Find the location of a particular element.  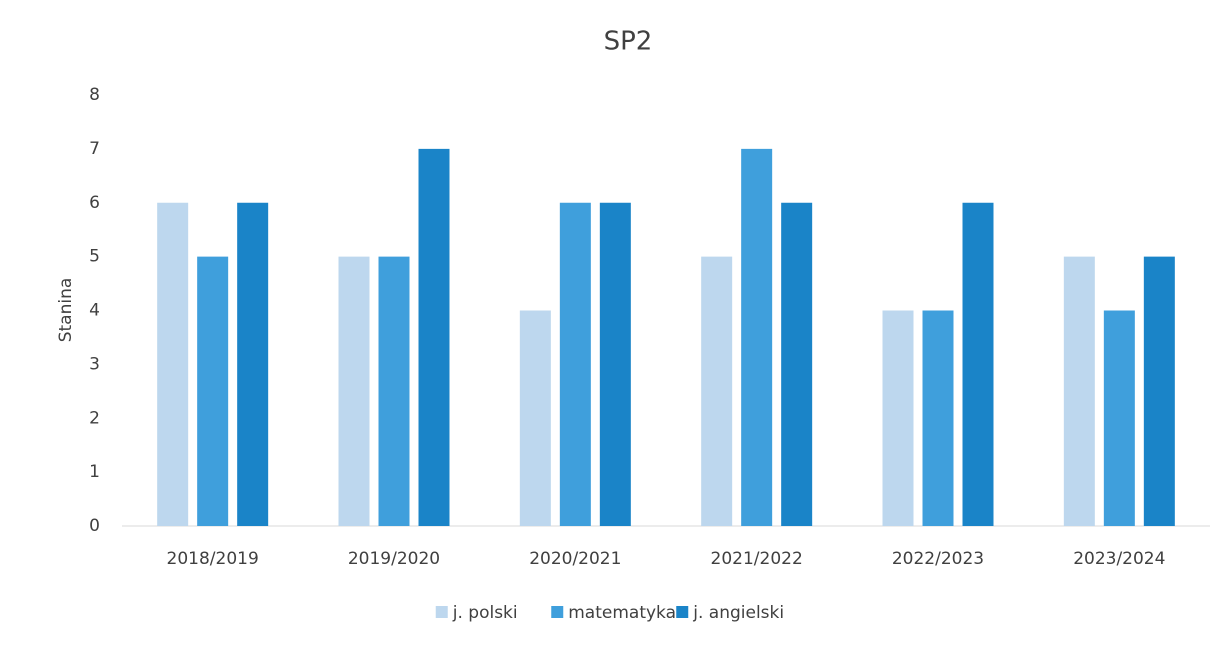

x-tick-label: 2022/2023 is located at coordinates (938, 559).